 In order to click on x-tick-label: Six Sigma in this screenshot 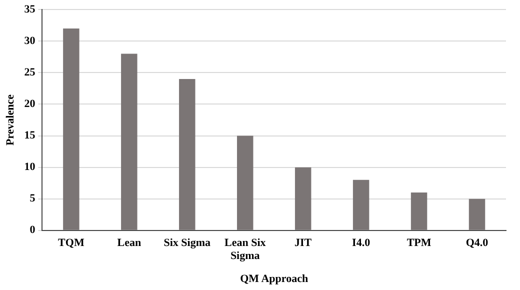, I will do `click(188, 242)`.